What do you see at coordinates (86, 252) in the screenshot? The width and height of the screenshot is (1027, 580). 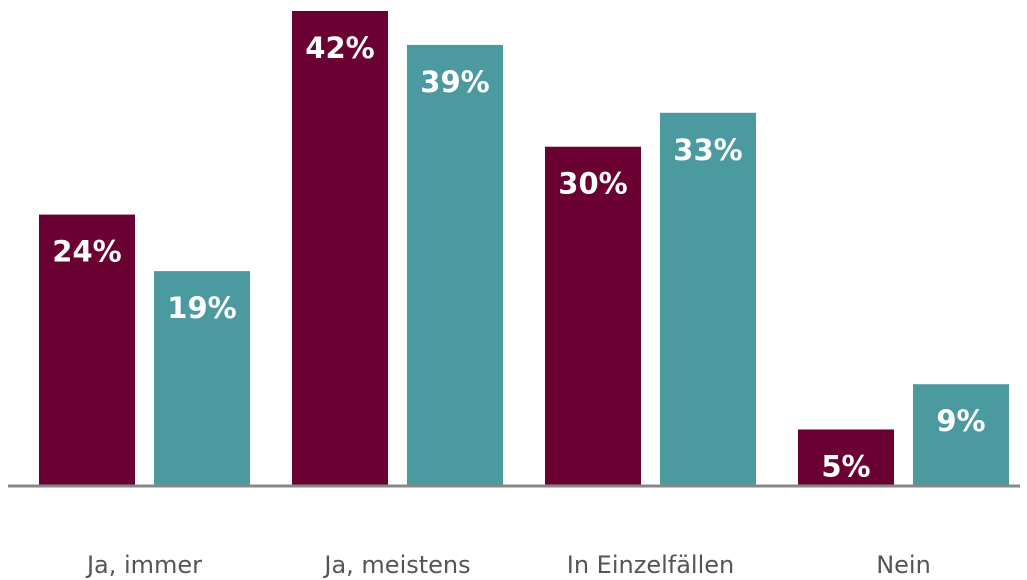 I see `data-label: 24%` at bounding box center [86, 252].